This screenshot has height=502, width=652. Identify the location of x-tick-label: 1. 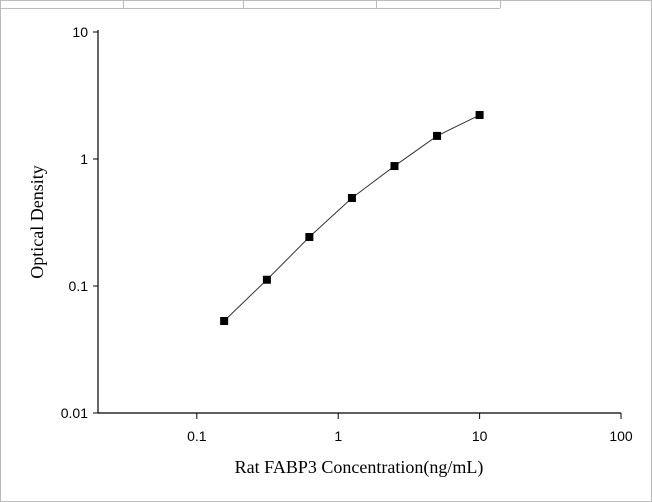
(338, 436).